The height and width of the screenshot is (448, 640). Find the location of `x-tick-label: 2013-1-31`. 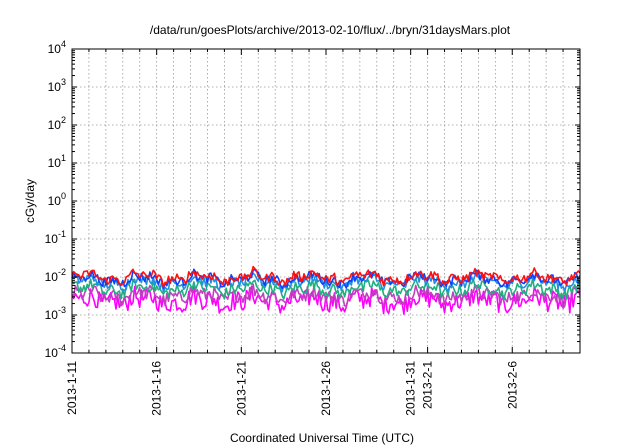

x-tick-label: 2013-1-31 is located at coordinates (411, 388).